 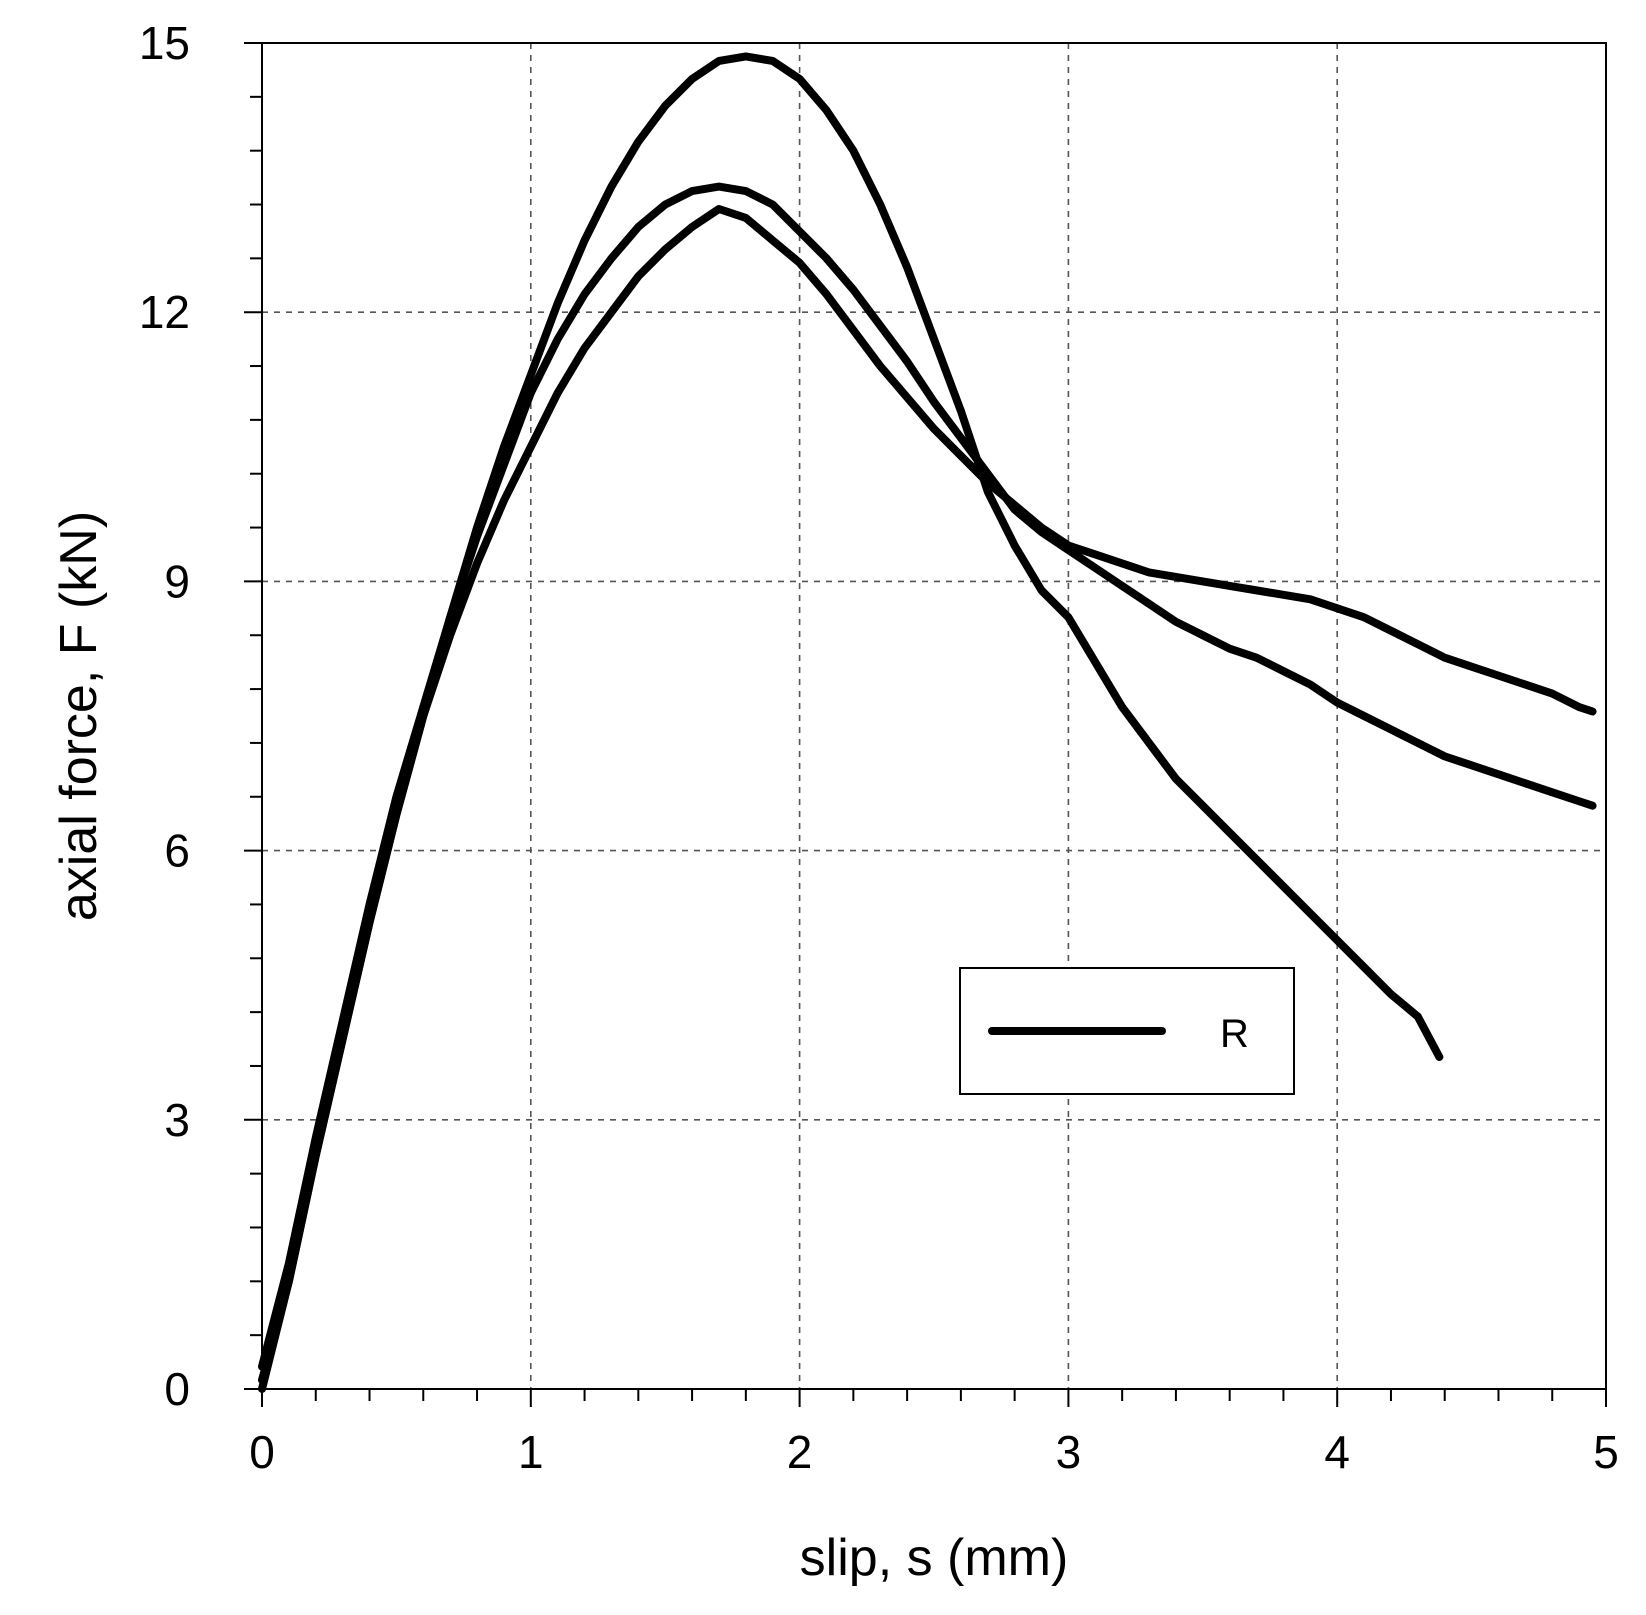 What do you see at coordinates (79, 716) in the screenshot?
I see `y-axis-label: axial force, F (kN)` at bounding box center [79, 716].